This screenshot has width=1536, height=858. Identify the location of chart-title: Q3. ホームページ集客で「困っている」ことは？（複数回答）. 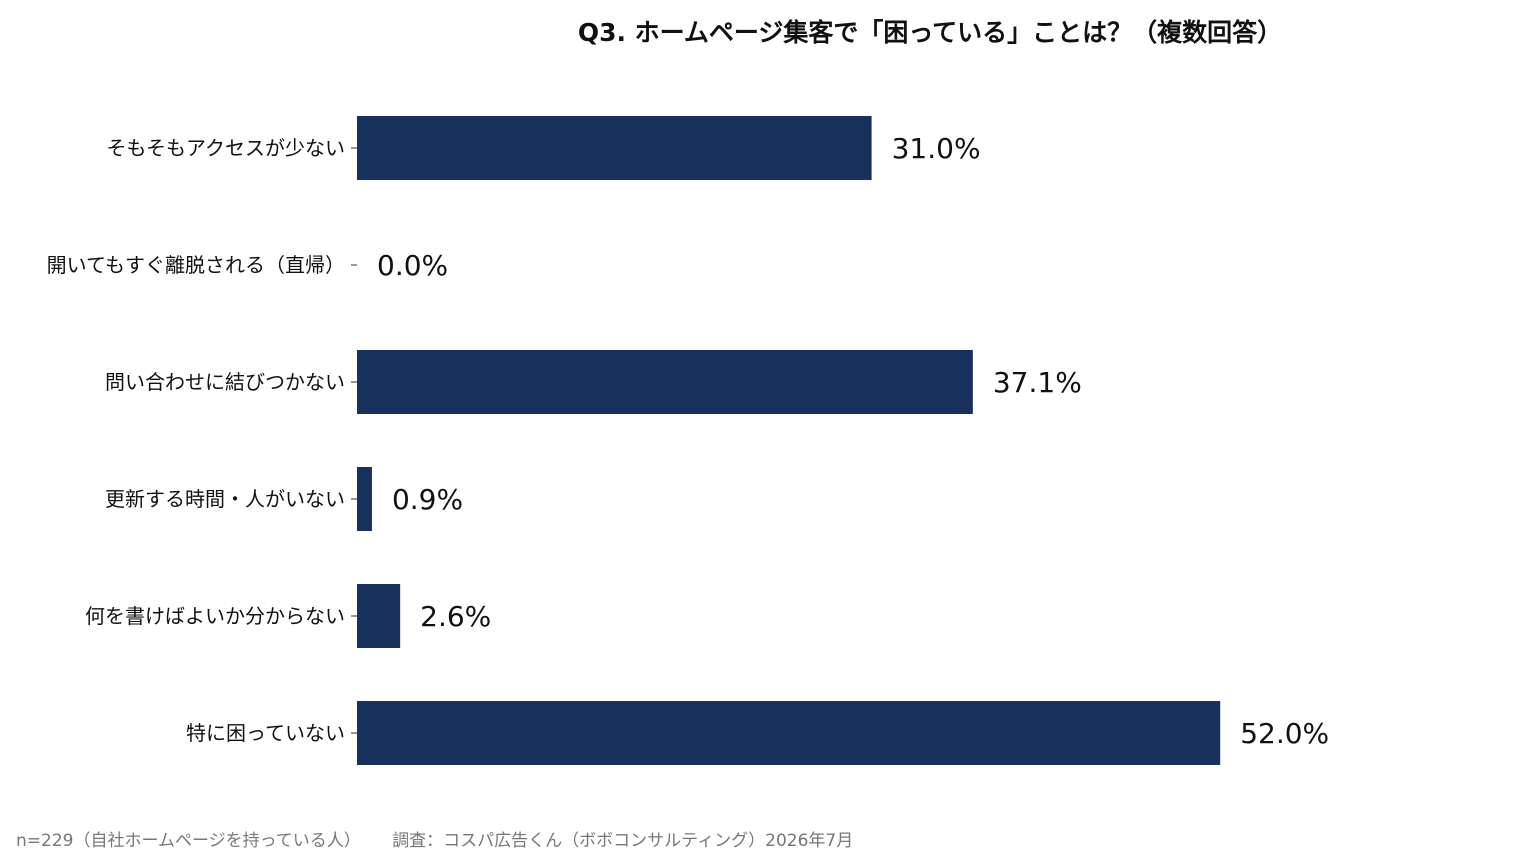
(930, 32).